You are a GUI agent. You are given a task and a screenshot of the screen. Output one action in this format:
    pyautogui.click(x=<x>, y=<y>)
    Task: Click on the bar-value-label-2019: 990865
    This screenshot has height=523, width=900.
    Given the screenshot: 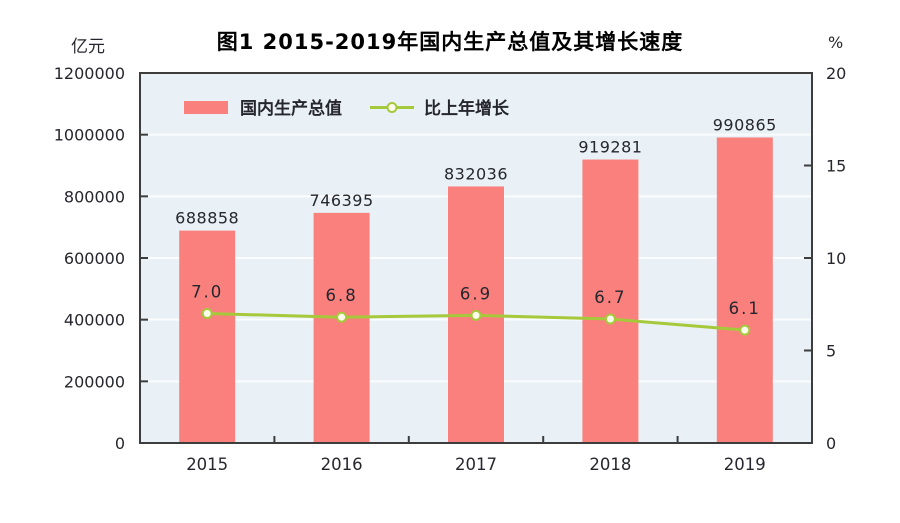 What is the action you would take?
    pyautogui.click(x=745, y=124)
    